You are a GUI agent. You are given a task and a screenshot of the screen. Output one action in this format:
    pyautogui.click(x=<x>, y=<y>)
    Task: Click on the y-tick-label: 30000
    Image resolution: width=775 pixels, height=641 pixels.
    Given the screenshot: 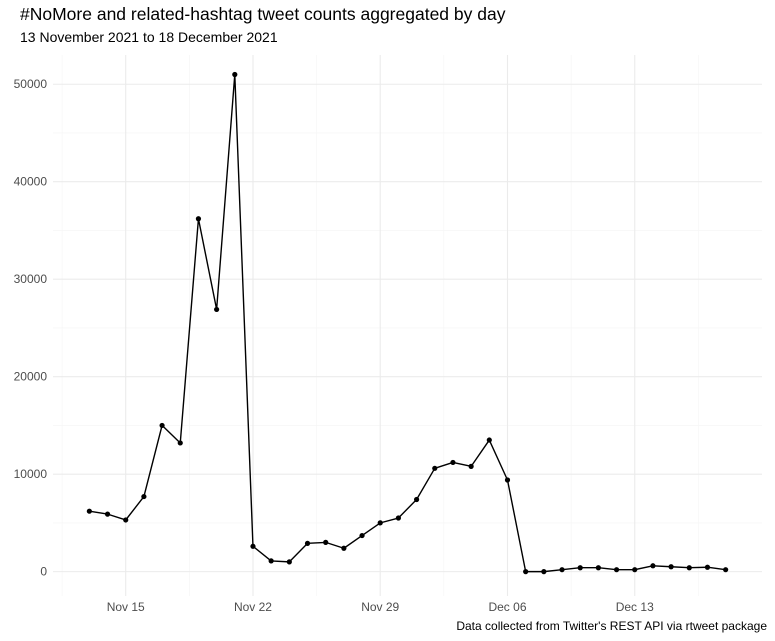 What is the action you would take?
    pyautogui.click(x=31, y=279)
    